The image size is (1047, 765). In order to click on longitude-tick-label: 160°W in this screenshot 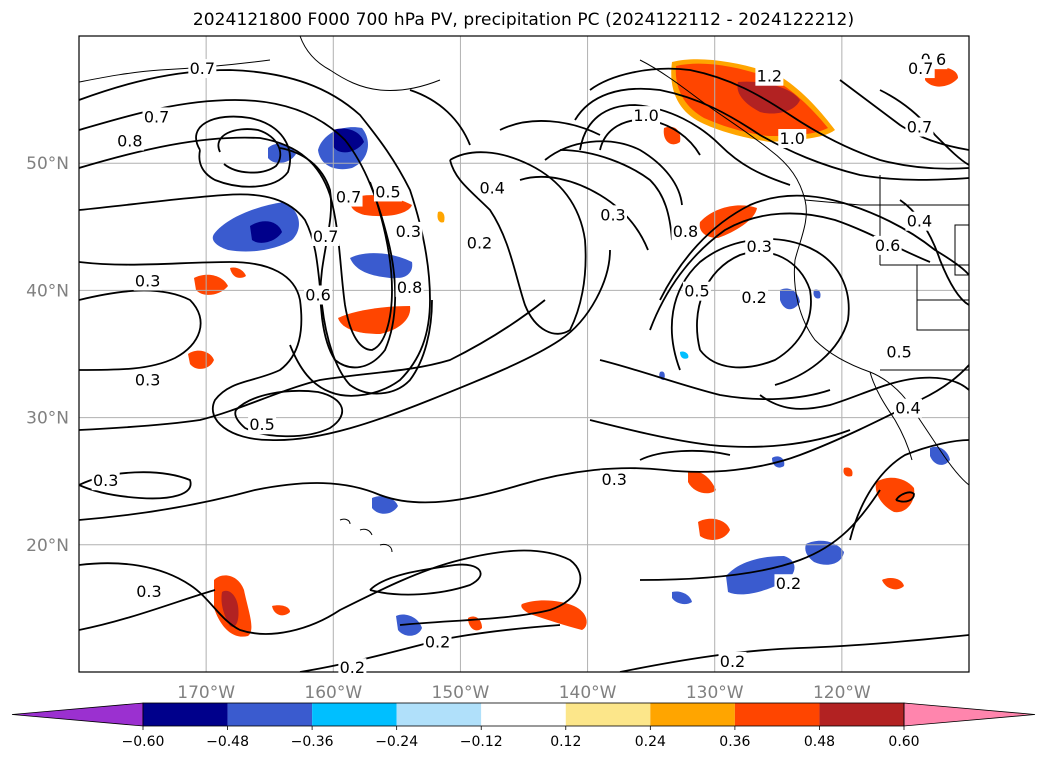, I will do `click(333, 693)`.